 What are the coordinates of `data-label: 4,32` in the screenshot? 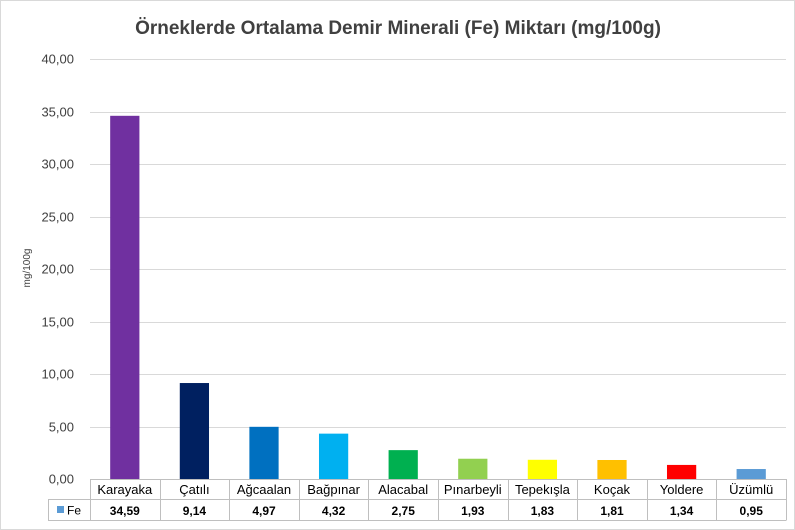 It's located at (334, 511).